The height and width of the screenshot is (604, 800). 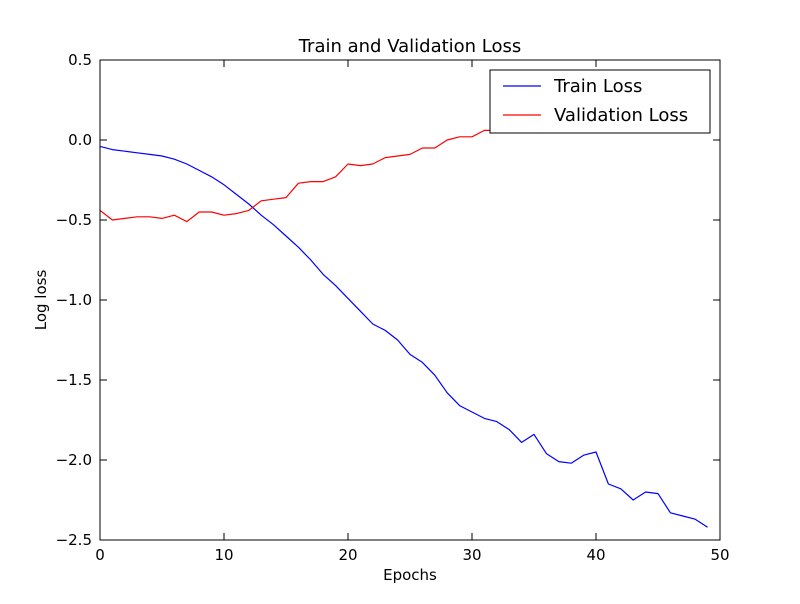 What do you see at coordinates (597, 86) in the screenshot?
I see `legend-label-train-loss: Train Loss` at bounding box center [597, 86].